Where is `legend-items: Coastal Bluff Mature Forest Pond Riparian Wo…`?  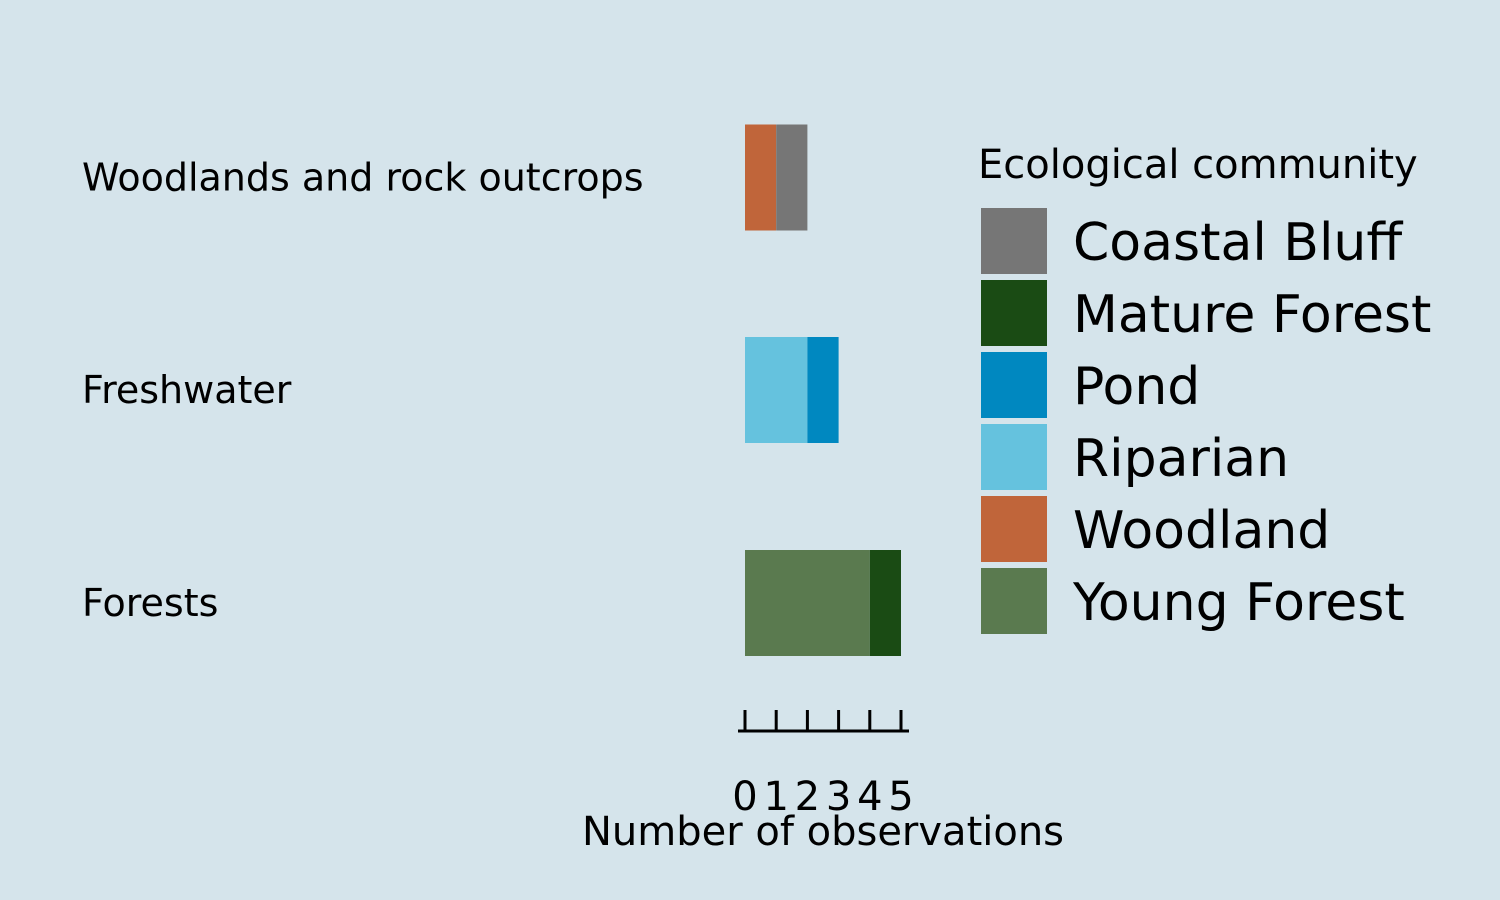 legend-items: Coastal Bluff Mature Forest Pond Riparian Wo… is located at coordinates (1206, 421).